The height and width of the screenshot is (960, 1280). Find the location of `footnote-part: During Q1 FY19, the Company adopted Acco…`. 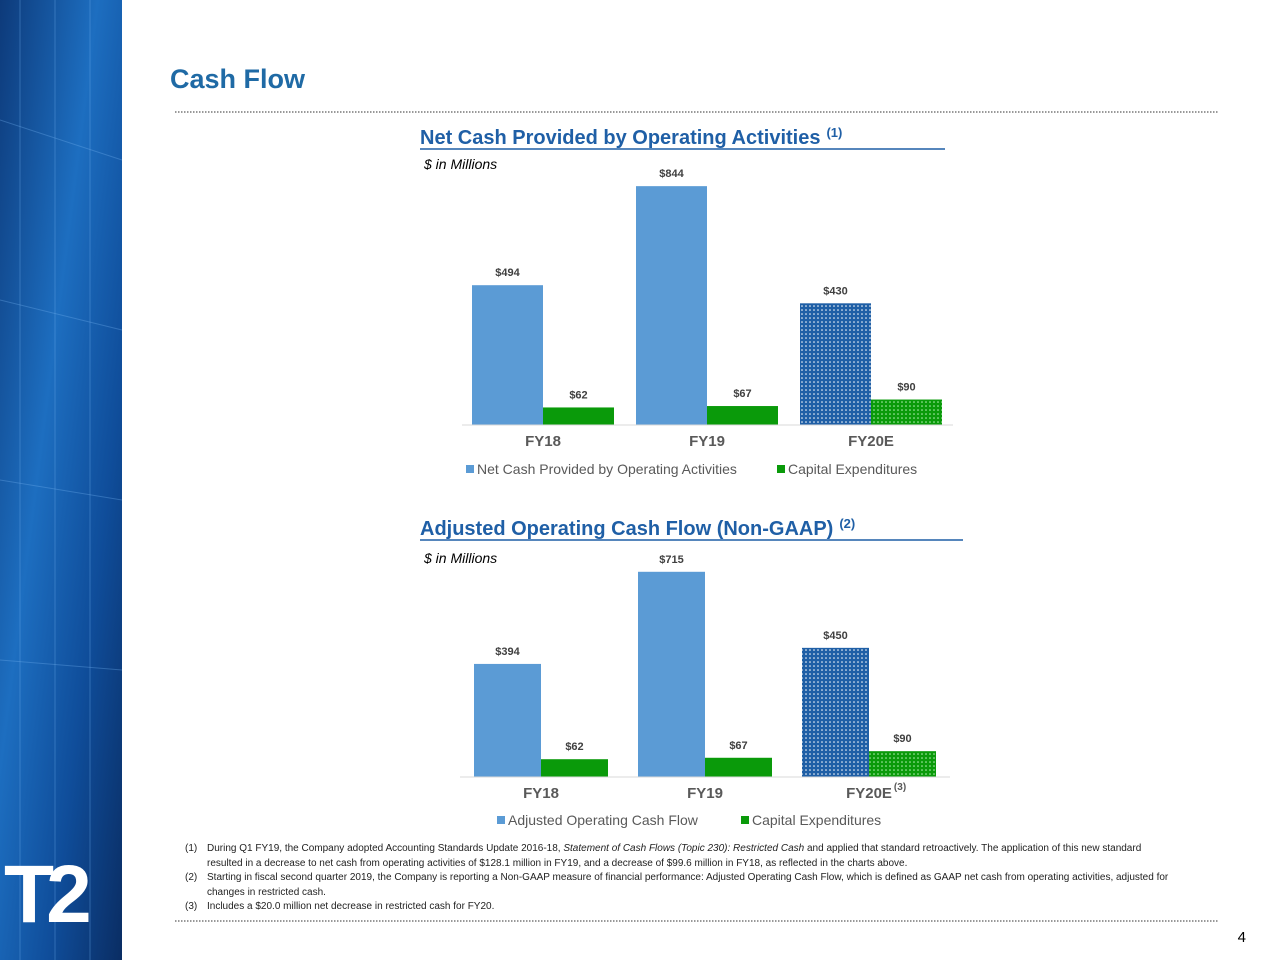

footnote-part: During Q1 FY19, the Company adopted Acco… is located at coordinates (385, 848).